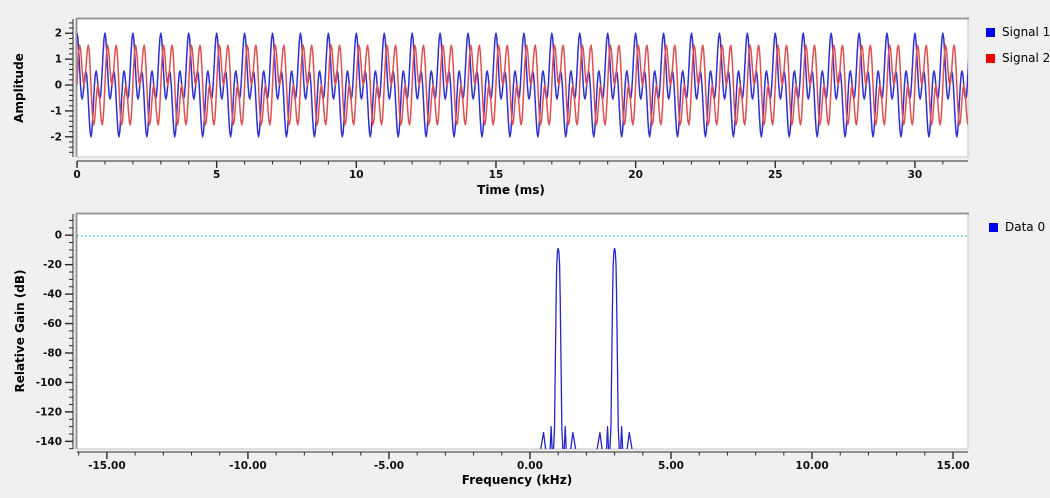 Image resolution: width=1050 pixels, height=498 pixels. Describe the element at coordinates (19, 88) in the screenshot. I see `time-plot-ylabel: Amplitude` at that location.